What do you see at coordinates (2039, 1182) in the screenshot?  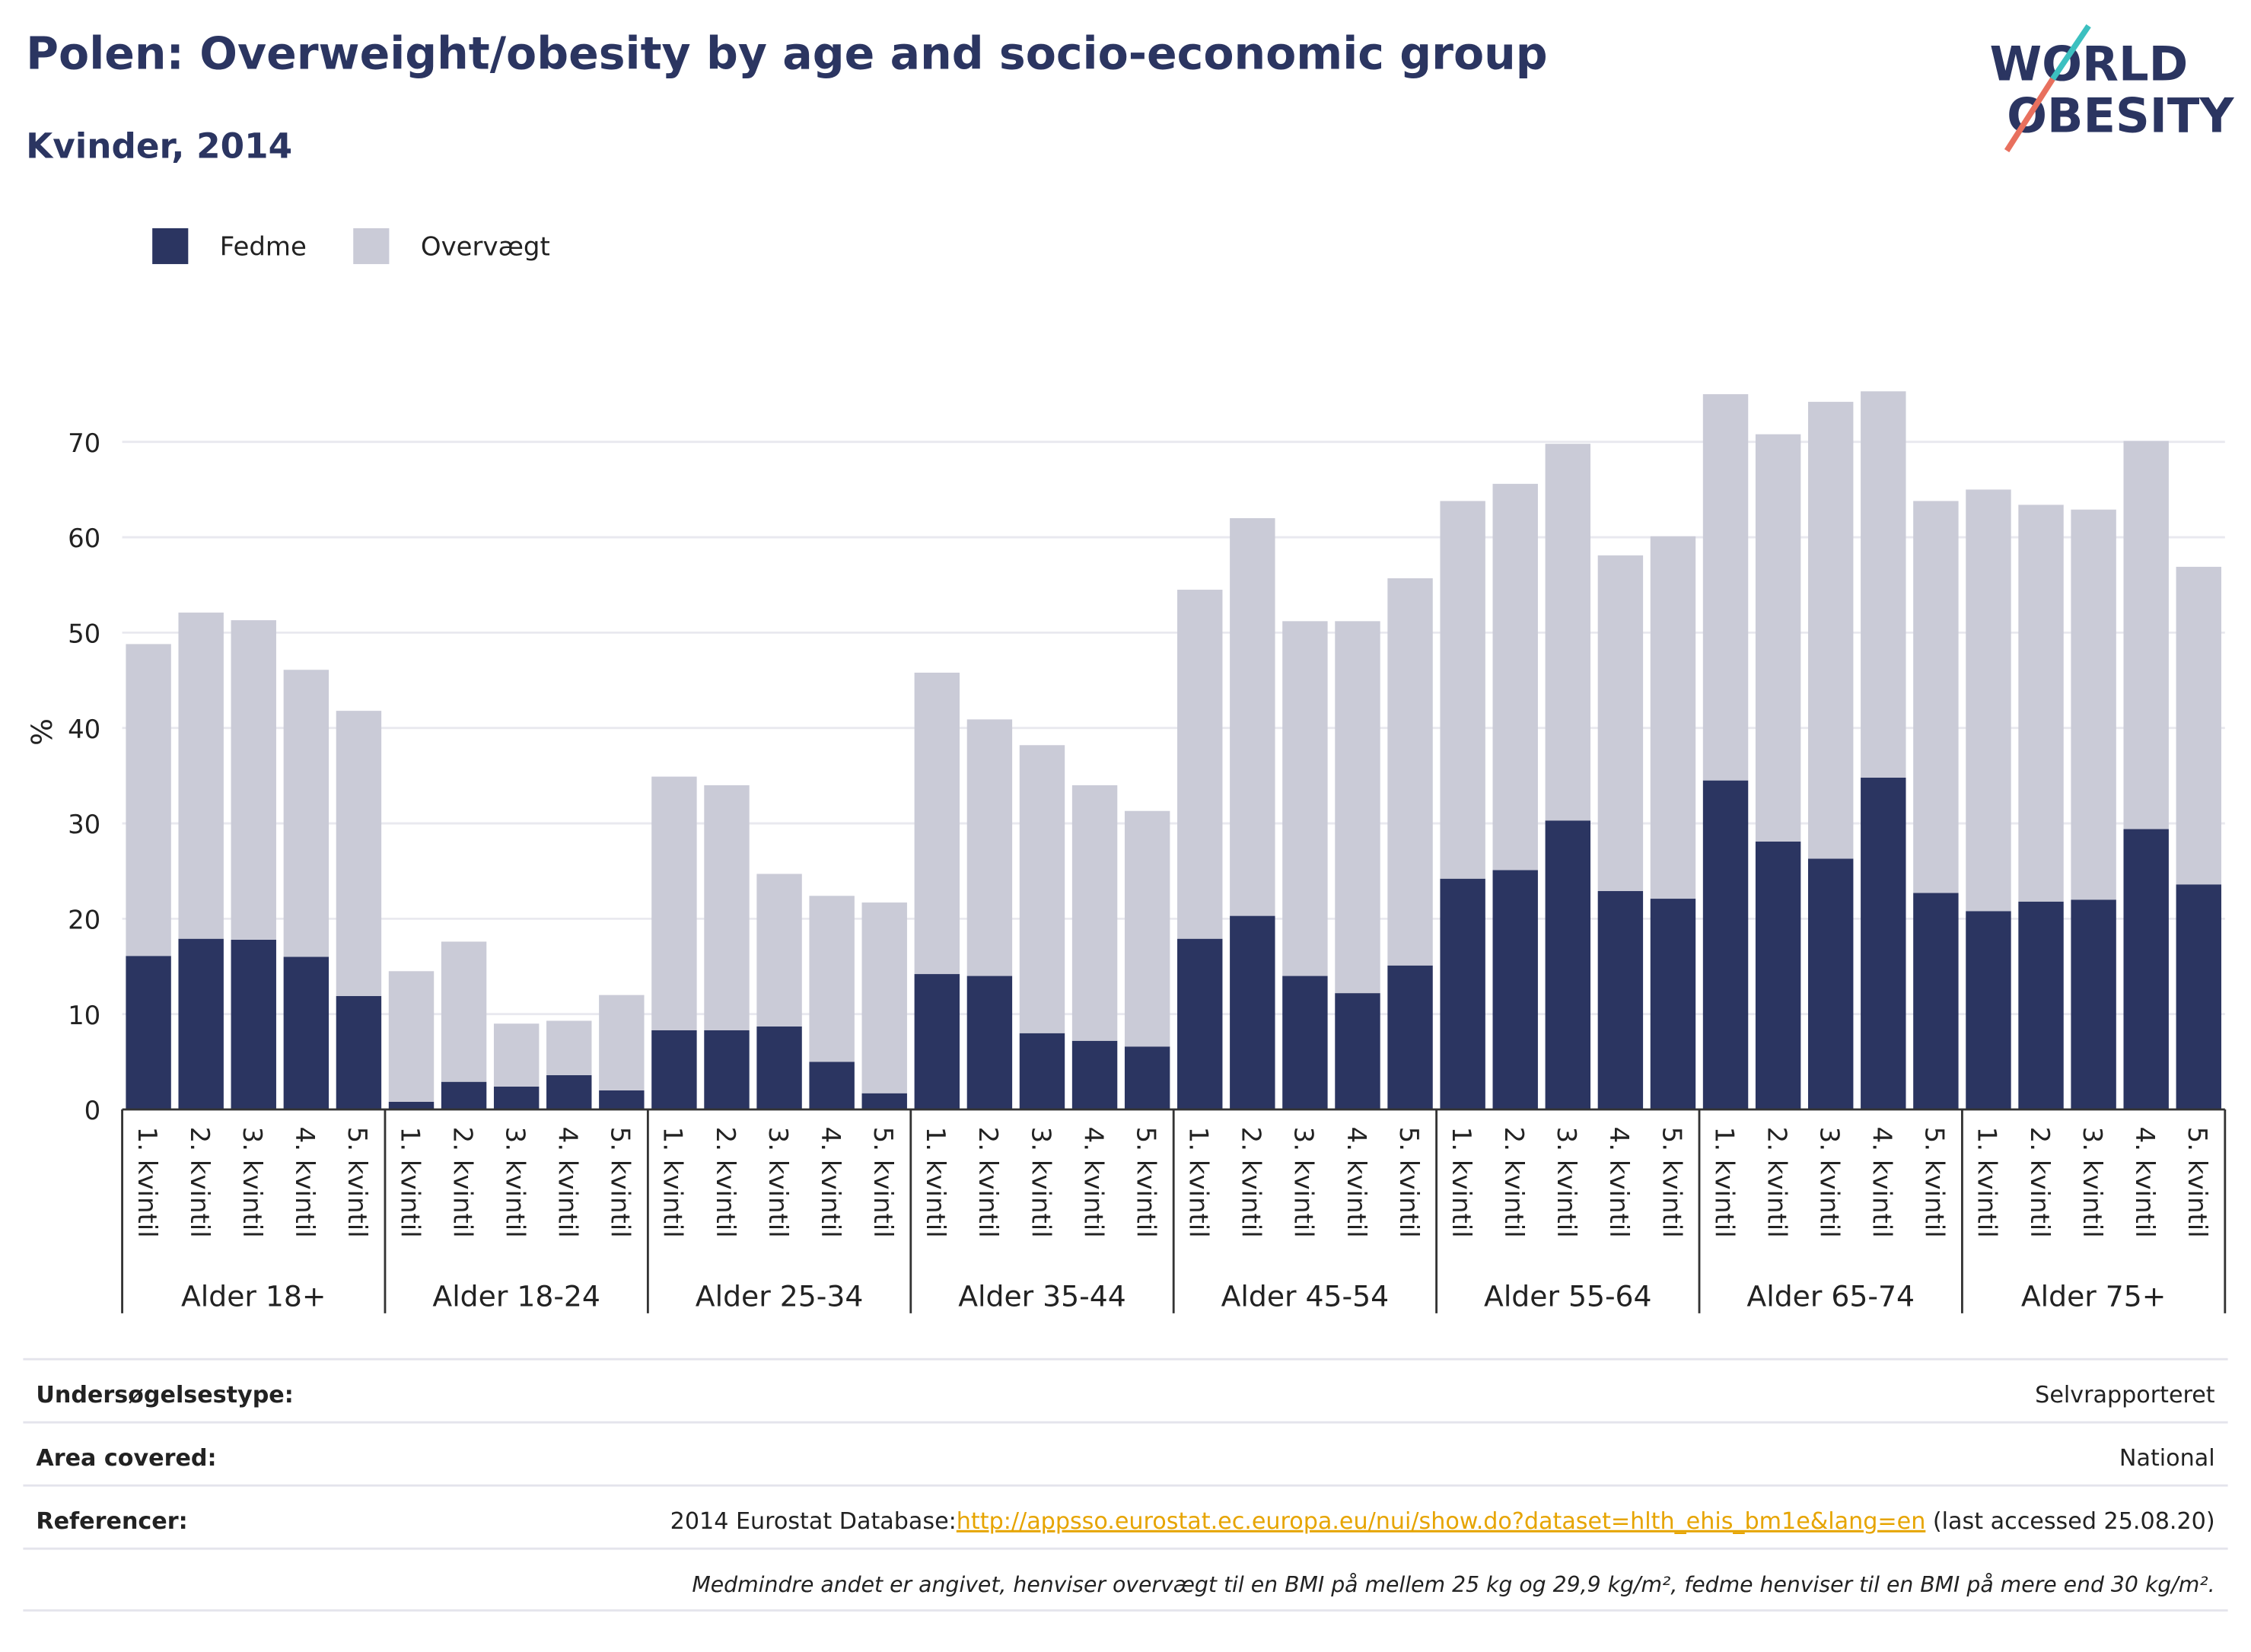 I see `x-tick-label: 2. kvintil` at bounding box center [2039, 1182].